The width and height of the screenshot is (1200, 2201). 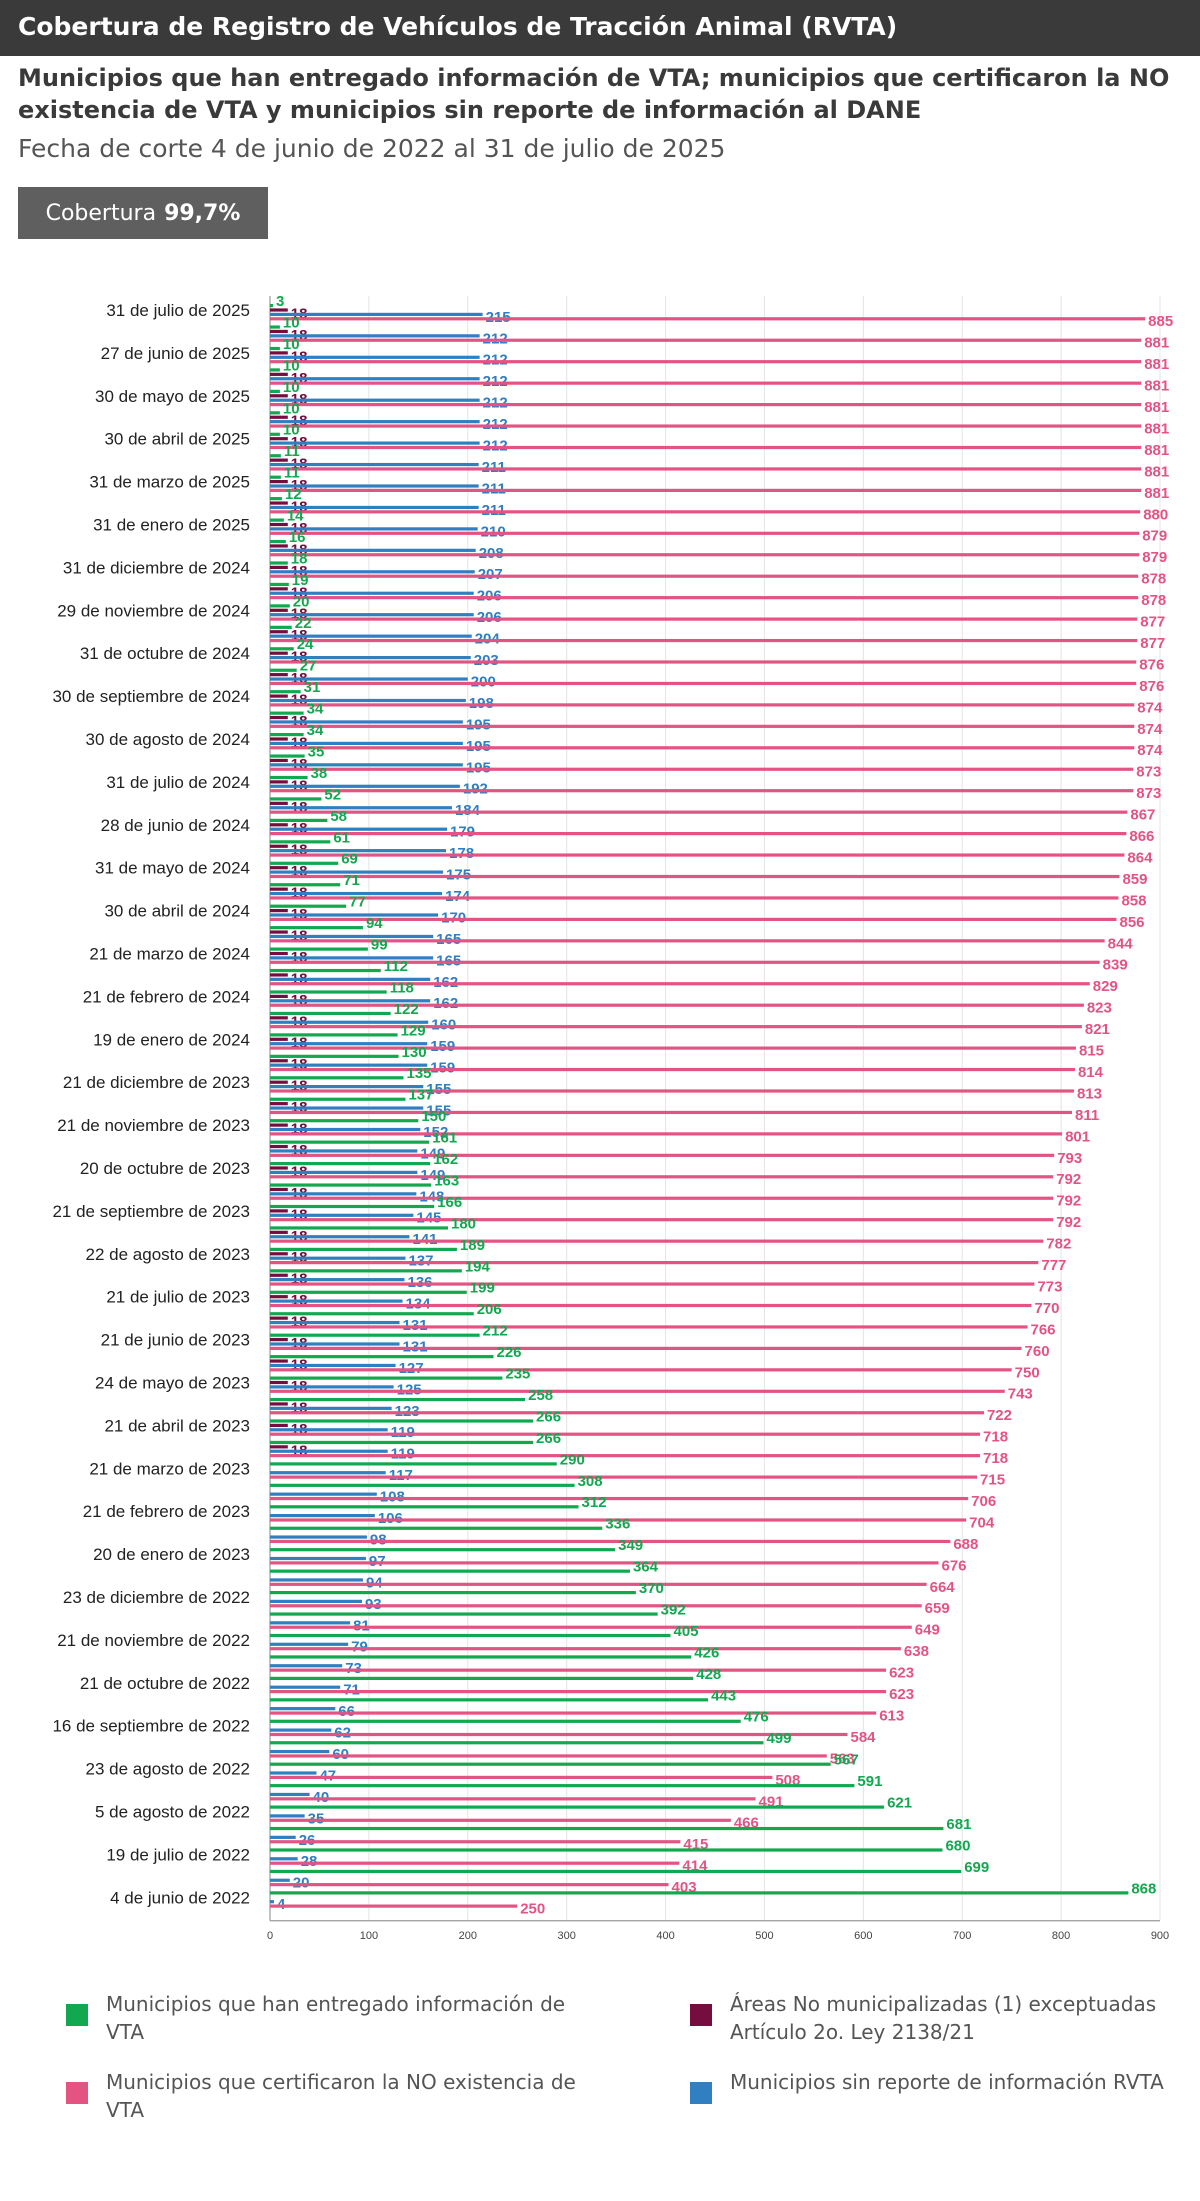 What do you see at coordinates (778, 1738) in the screenshot?
I see `data-label-green: 499` at bounding box center [778, 1738].